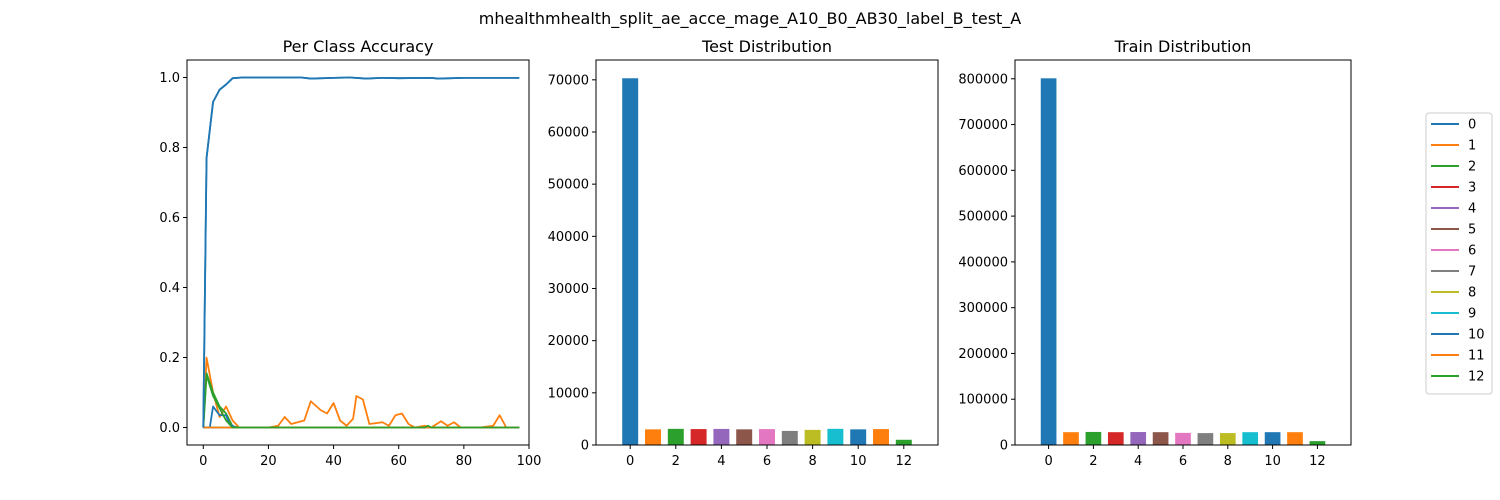 The height and width of the screenshot is (500, 1500). I want to click on legend-label-2: 2, so click(1472, 167).